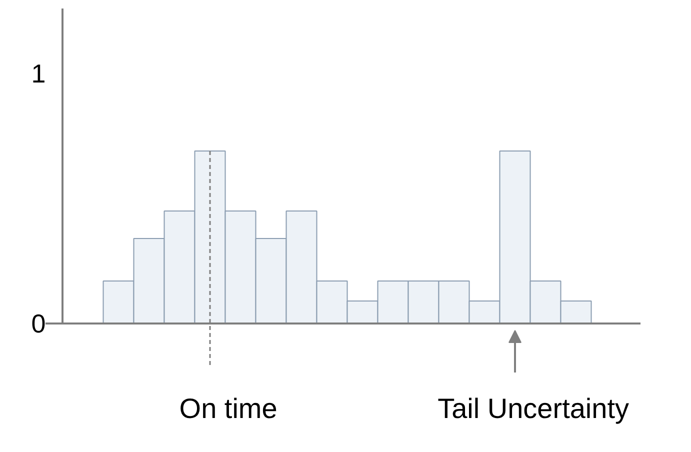  What do you see at coordinates (38, 323) in the screenshot?
I see `y-tick-label: 0` at bounding box center [38, 323].